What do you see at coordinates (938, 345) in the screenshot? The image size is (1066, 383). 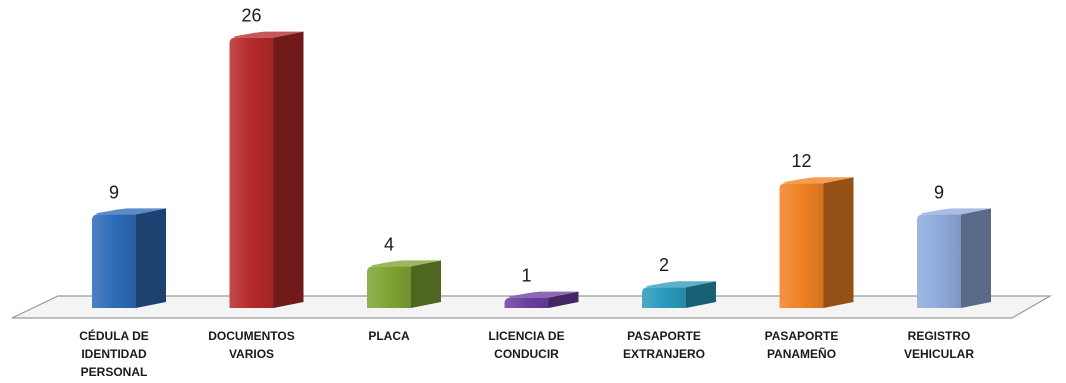 I see `category-label: REGISTRO VEHICULAR` at bounding box center [938, 345].